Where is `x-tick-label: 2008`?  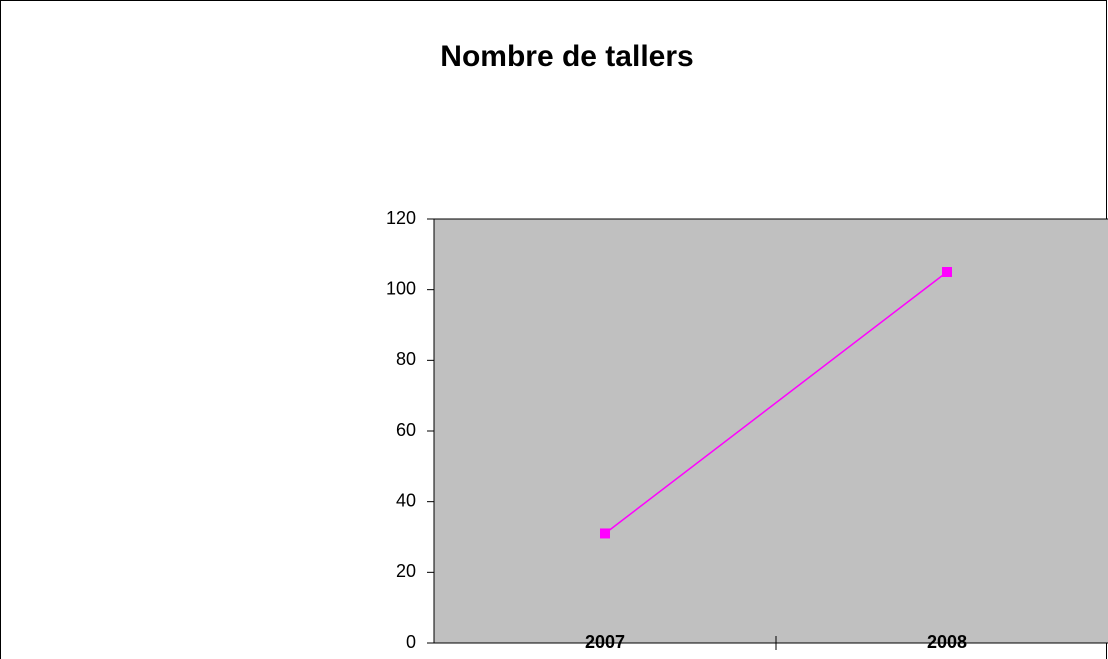 x-tick-label: 2008 is located at coordinates (947, 642).